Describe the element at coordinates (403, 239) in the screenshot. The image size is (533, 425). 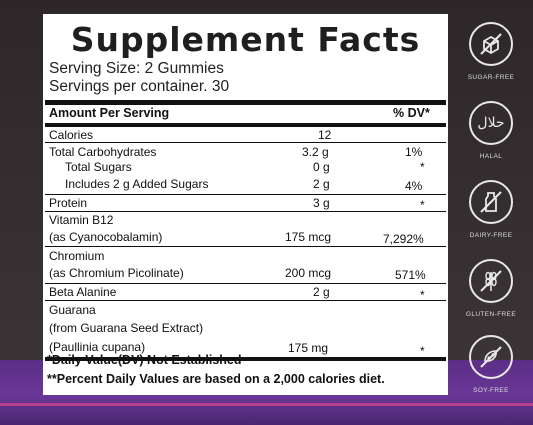
I see `nutrient-dv: 7,292%` at that location.